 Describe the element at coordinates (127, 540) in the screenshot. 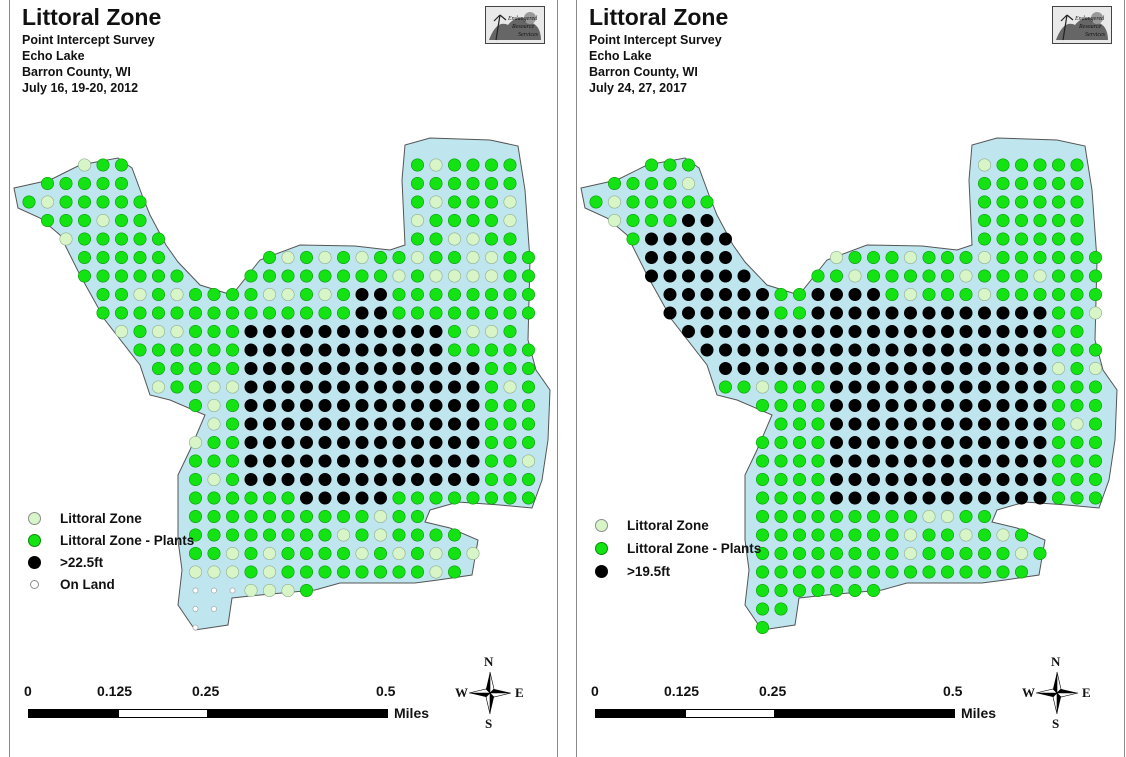

I see `legend-label: Littoral Zone - Plants` at that location.